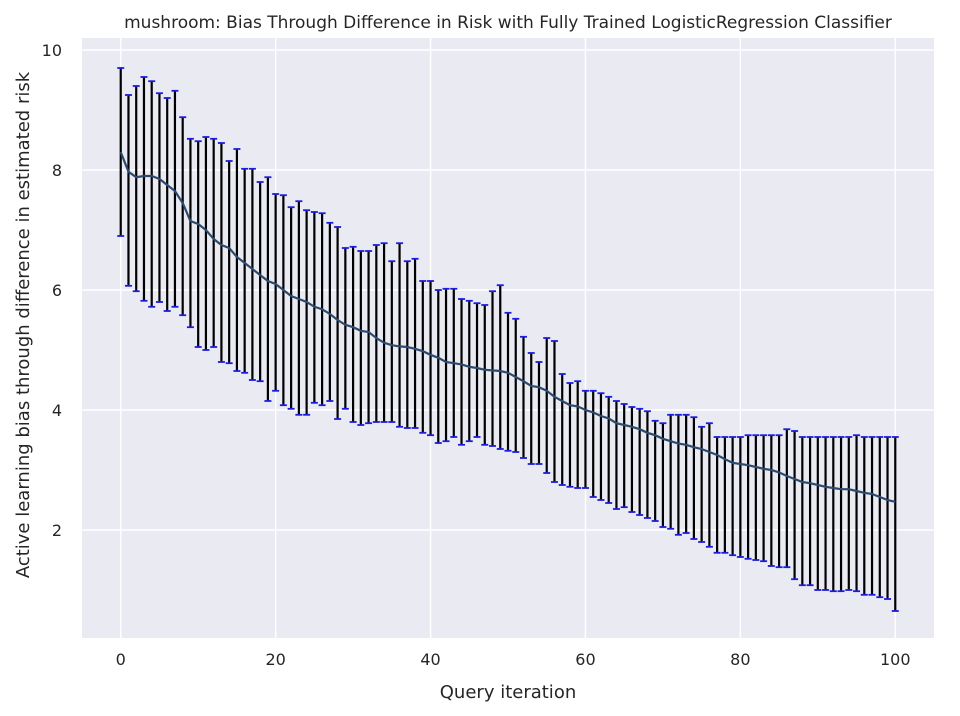 This screenshot has width=960, height=716. Describe the element at coordinates (57, 530) in the screenshot. I see `y-tick-label: 2` at that location.